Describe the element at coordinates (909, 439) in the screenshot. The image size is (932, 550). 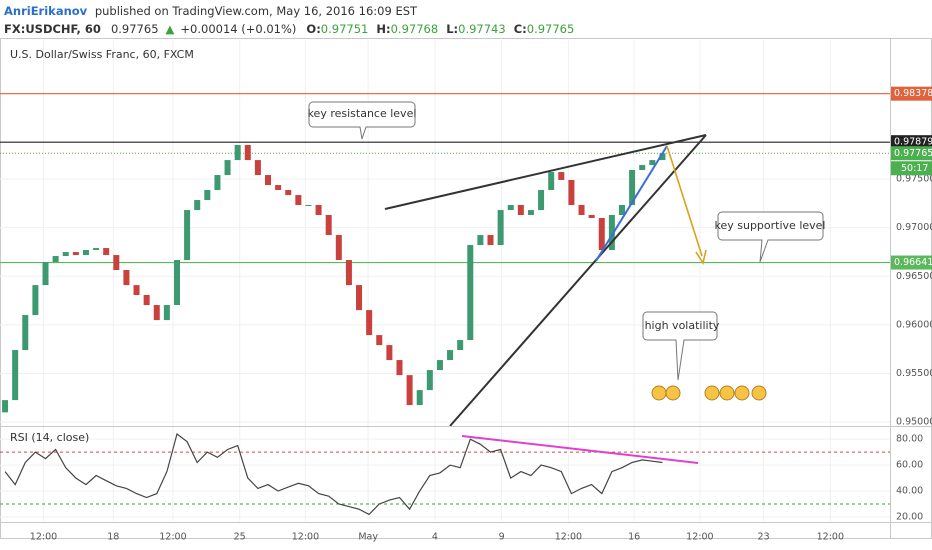
I see `rsi-tick-label: 80.00` at that location.